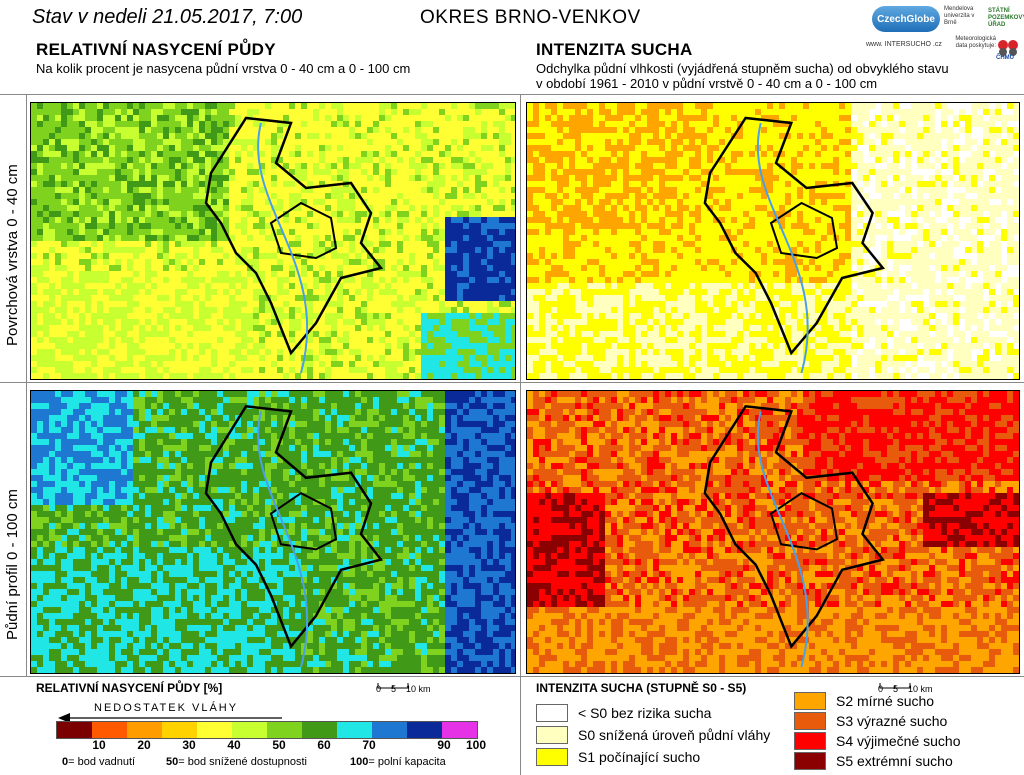 This screenshot has width=1024, height=775. What do you see at coordinates (444, 745) in the screenshot?
I see `cb-tick-90: 90` at bounding box center [444, 745].